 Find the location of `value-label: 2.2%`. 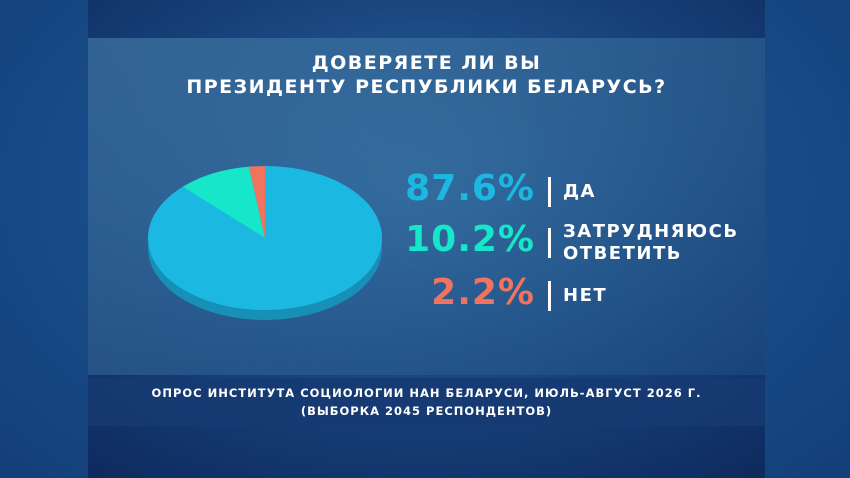

value-label: 2.2% is located at coordinates (483, 292).